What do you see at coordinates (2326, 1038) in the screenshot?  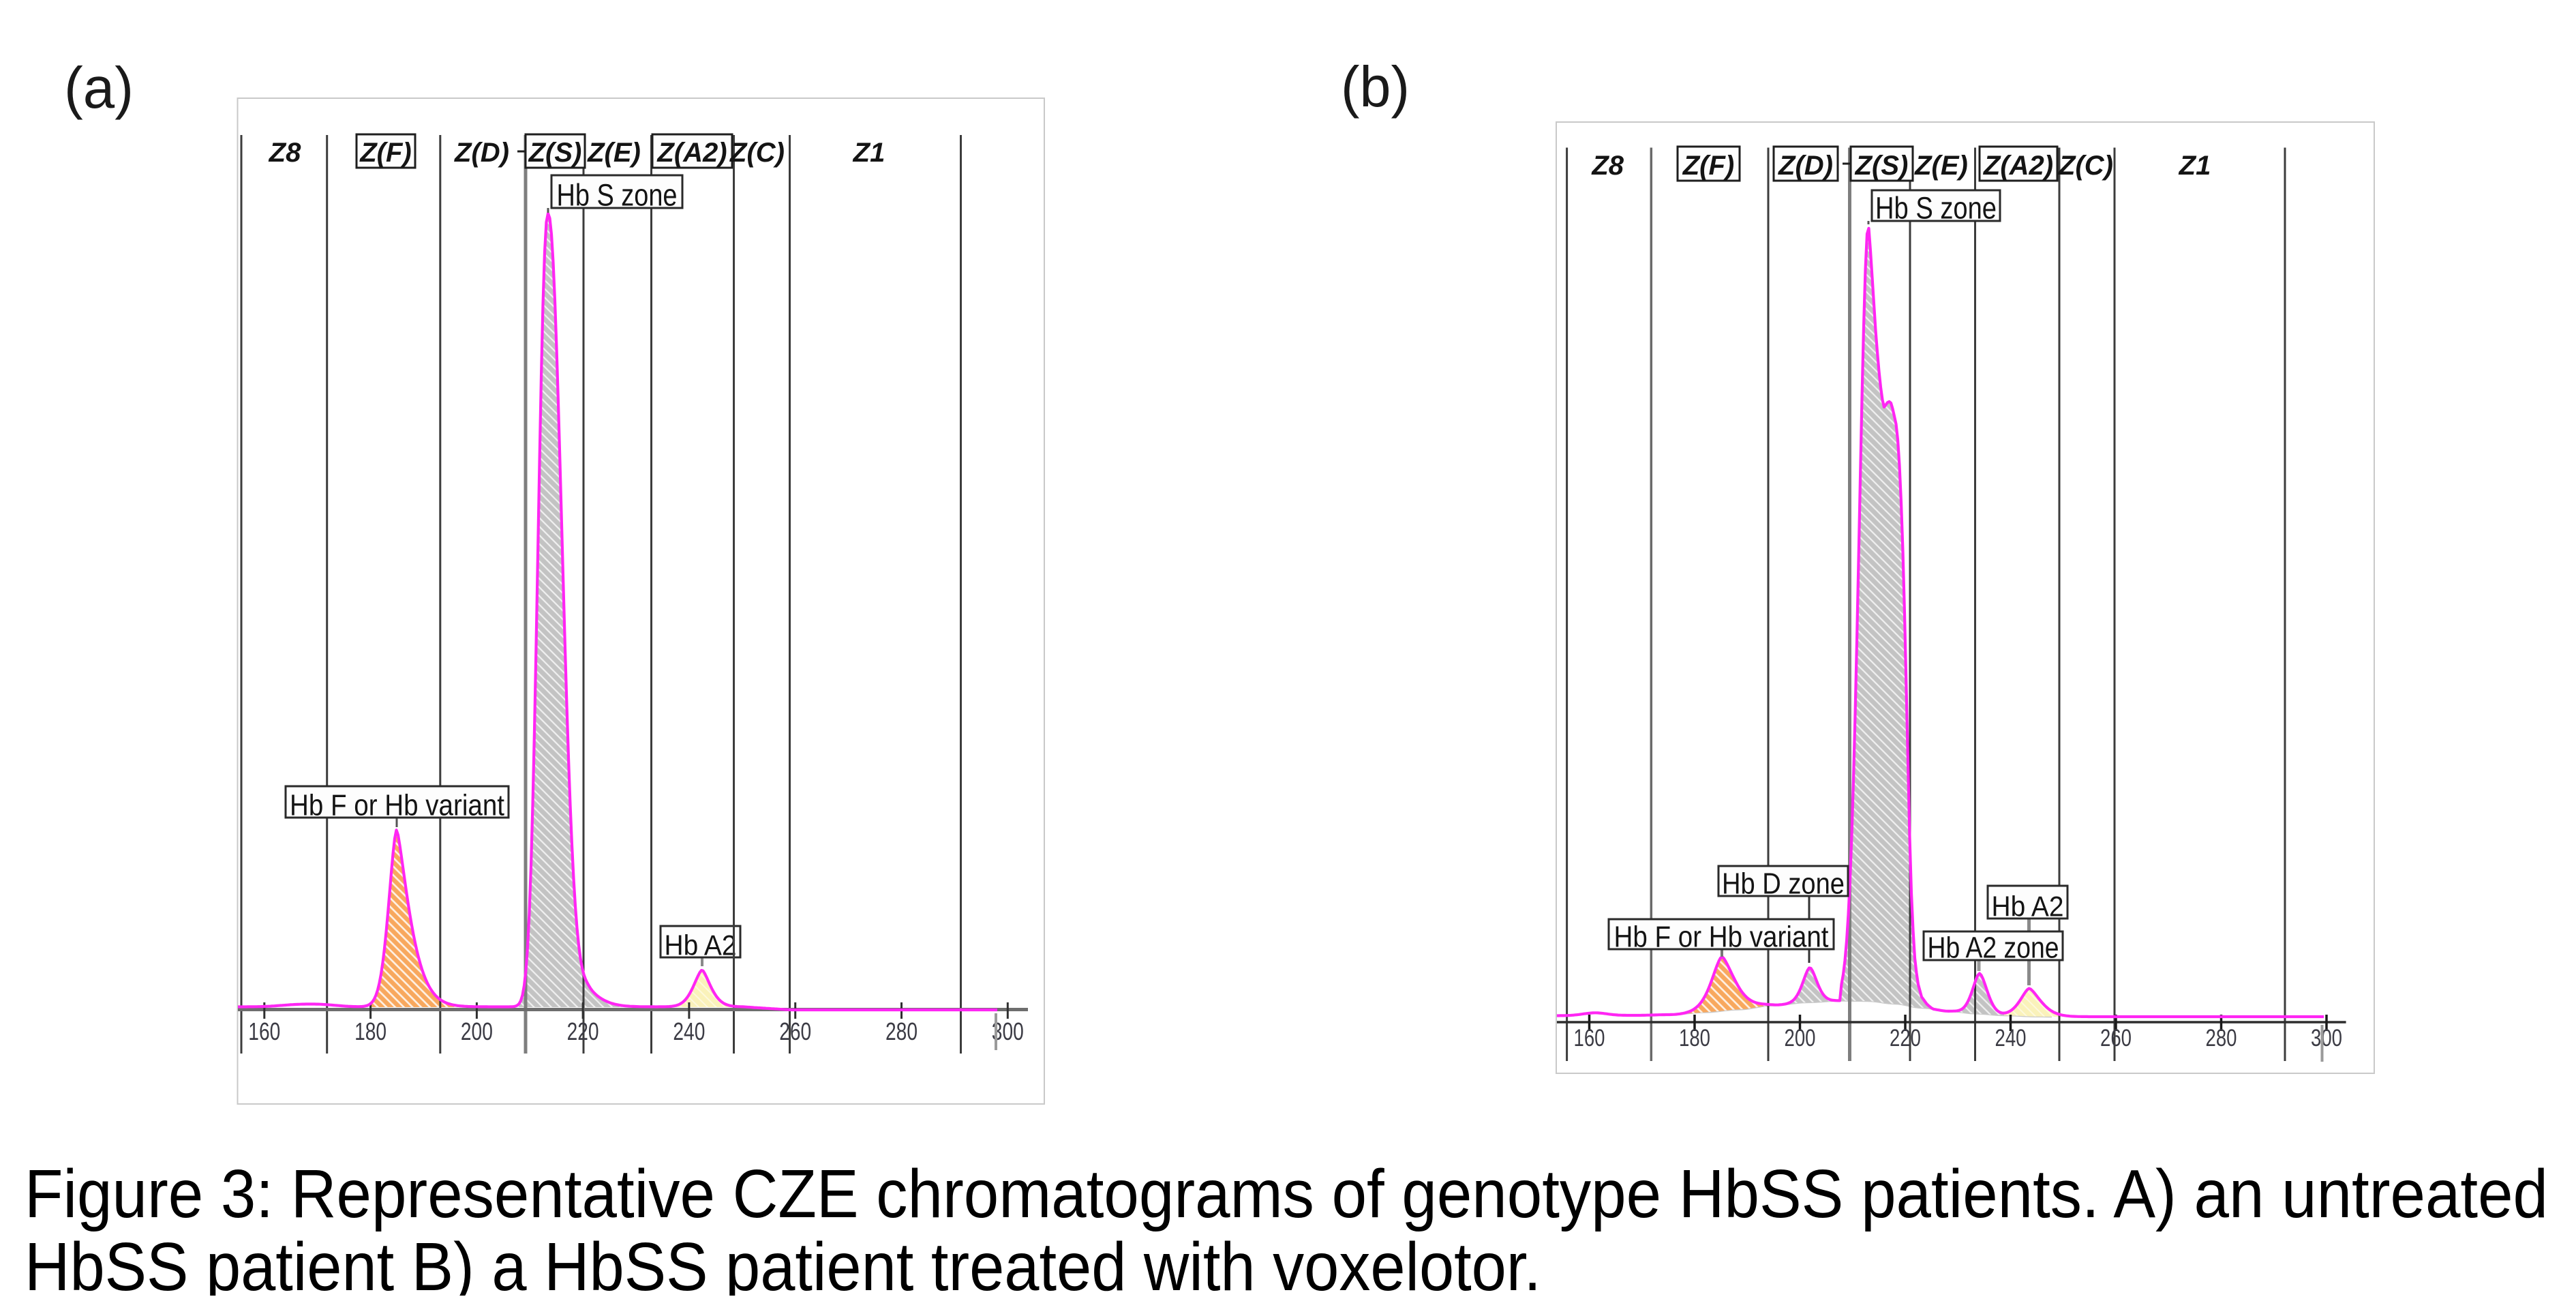 I see `svg-text: 300` at bounding box center [2326, 1038].